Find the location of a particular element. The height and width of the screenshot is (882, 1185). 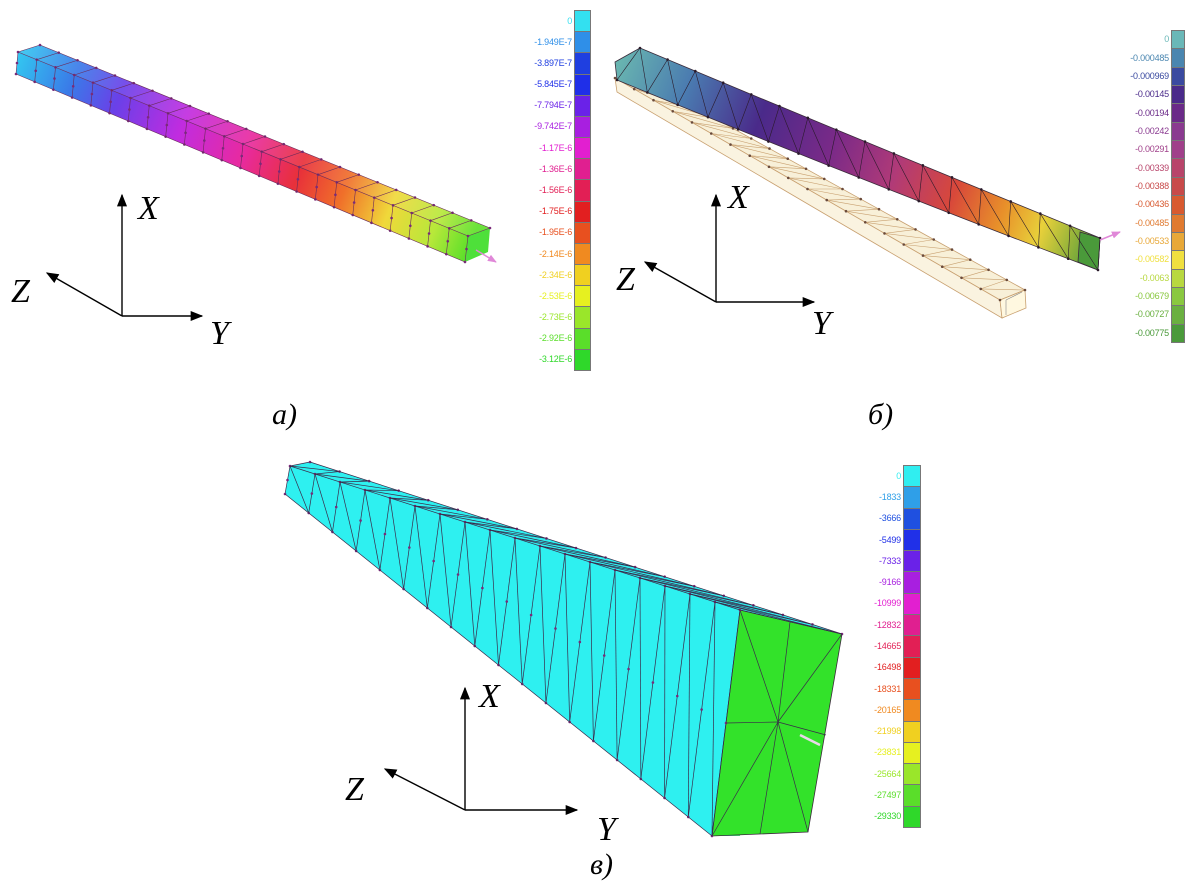

beam-a is located at coordinates (255, 153).